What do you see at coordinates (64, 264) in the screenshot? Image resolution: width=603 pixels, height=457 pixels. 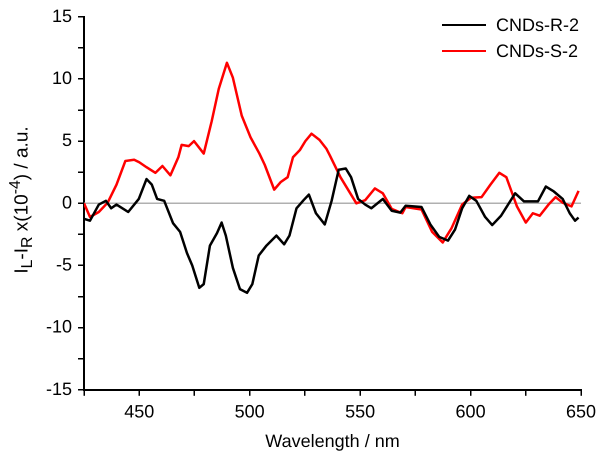 I see `y-tick-label: -5` at bounding box center [64, 264].